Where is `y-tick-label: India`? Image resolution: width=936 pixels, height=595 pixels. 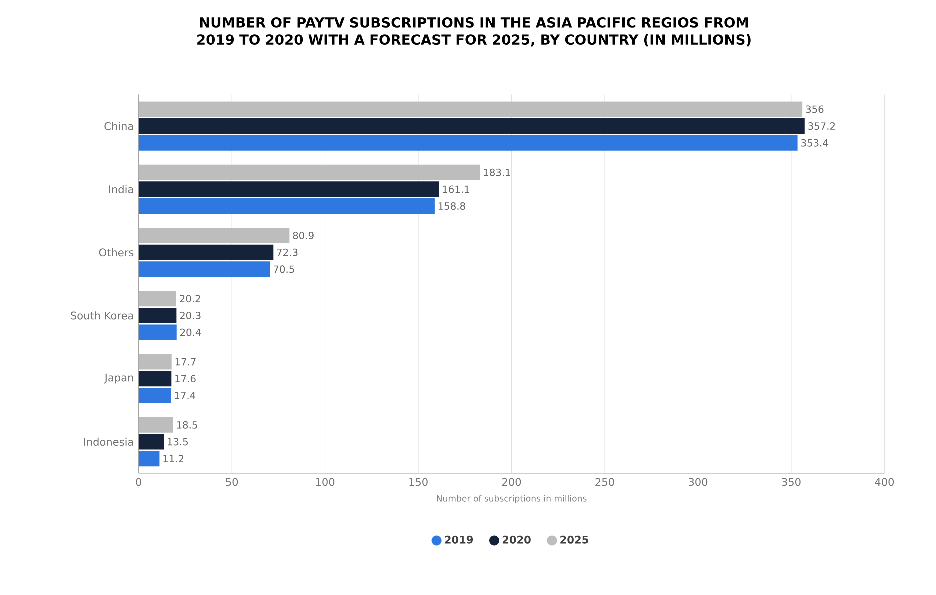 y-tick-label: India is located at coordinates (121, 189).